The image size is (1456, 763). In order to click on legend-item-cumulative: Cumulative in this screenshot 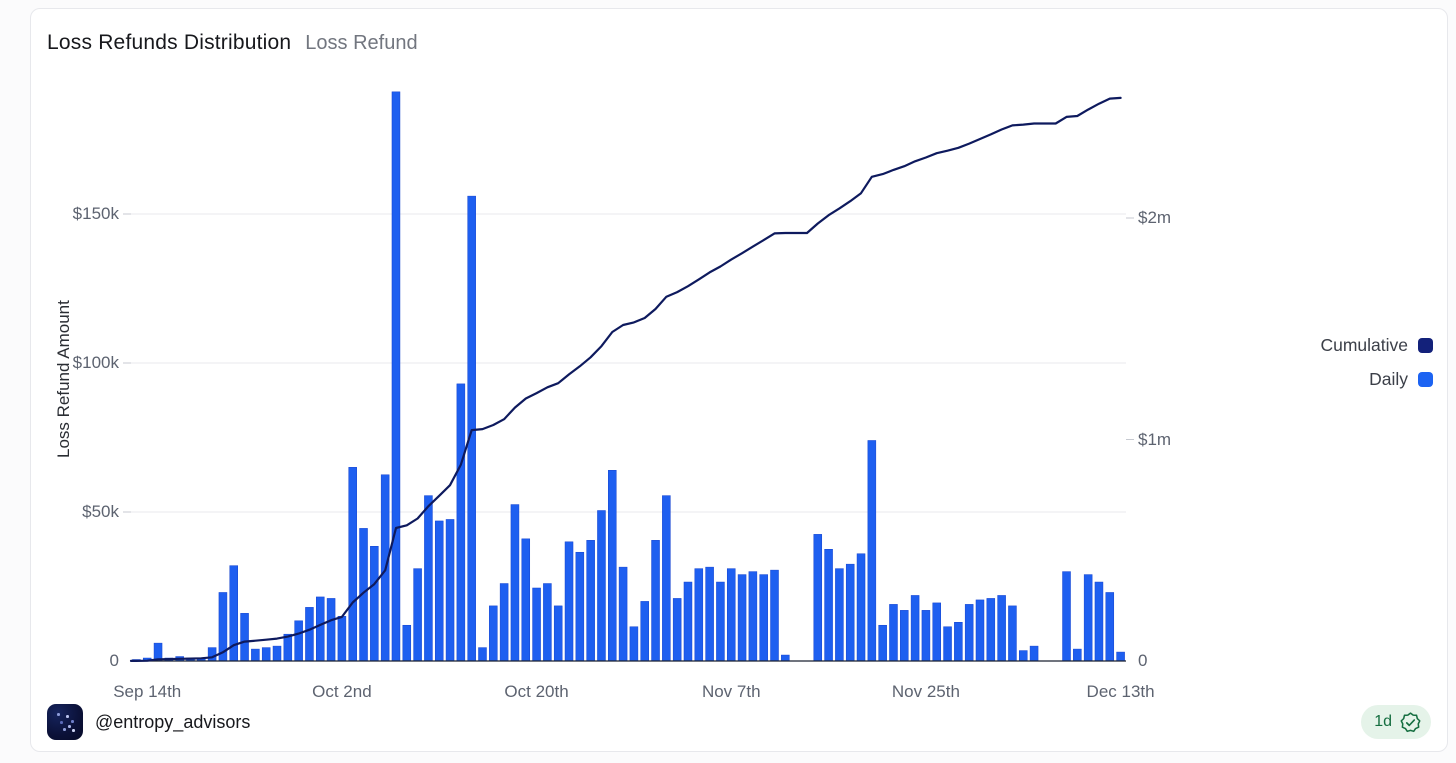, I will do `click(1376, 345)`.